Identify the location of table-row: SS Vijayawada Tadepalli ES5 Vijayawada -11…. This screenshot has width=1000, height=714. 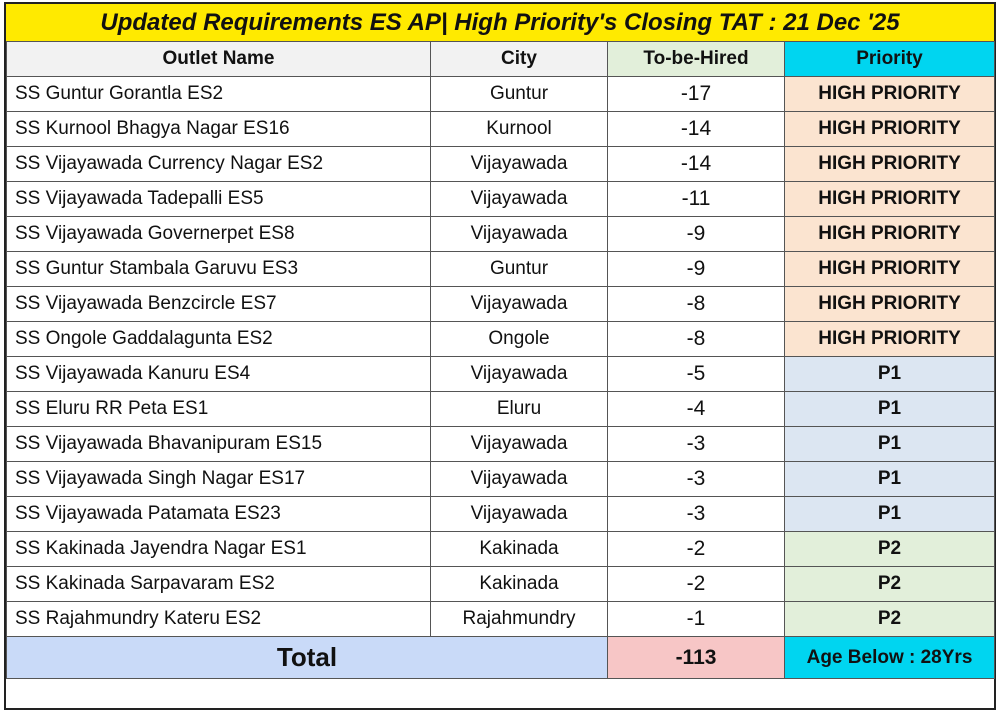
(500, 199).